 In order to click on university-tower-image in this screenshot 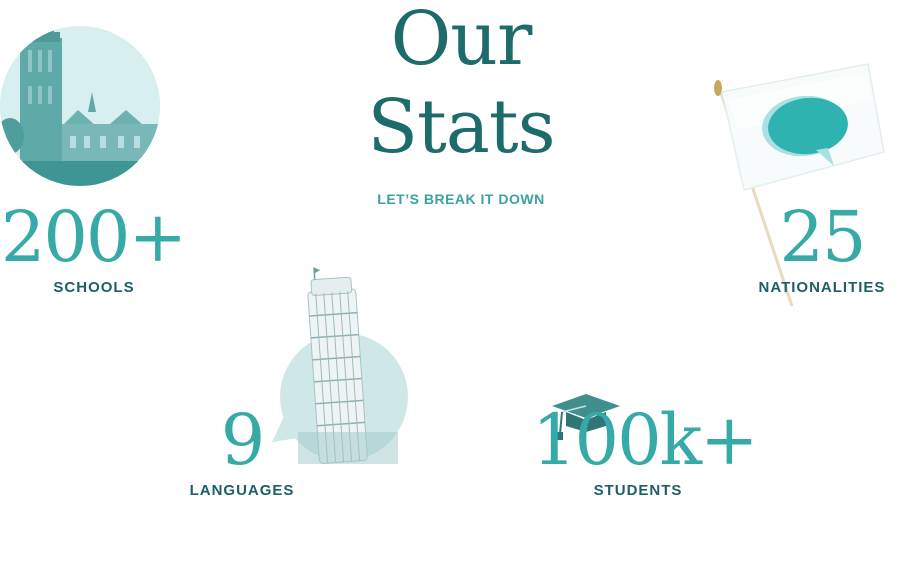, I will do `click(80, 106)`.